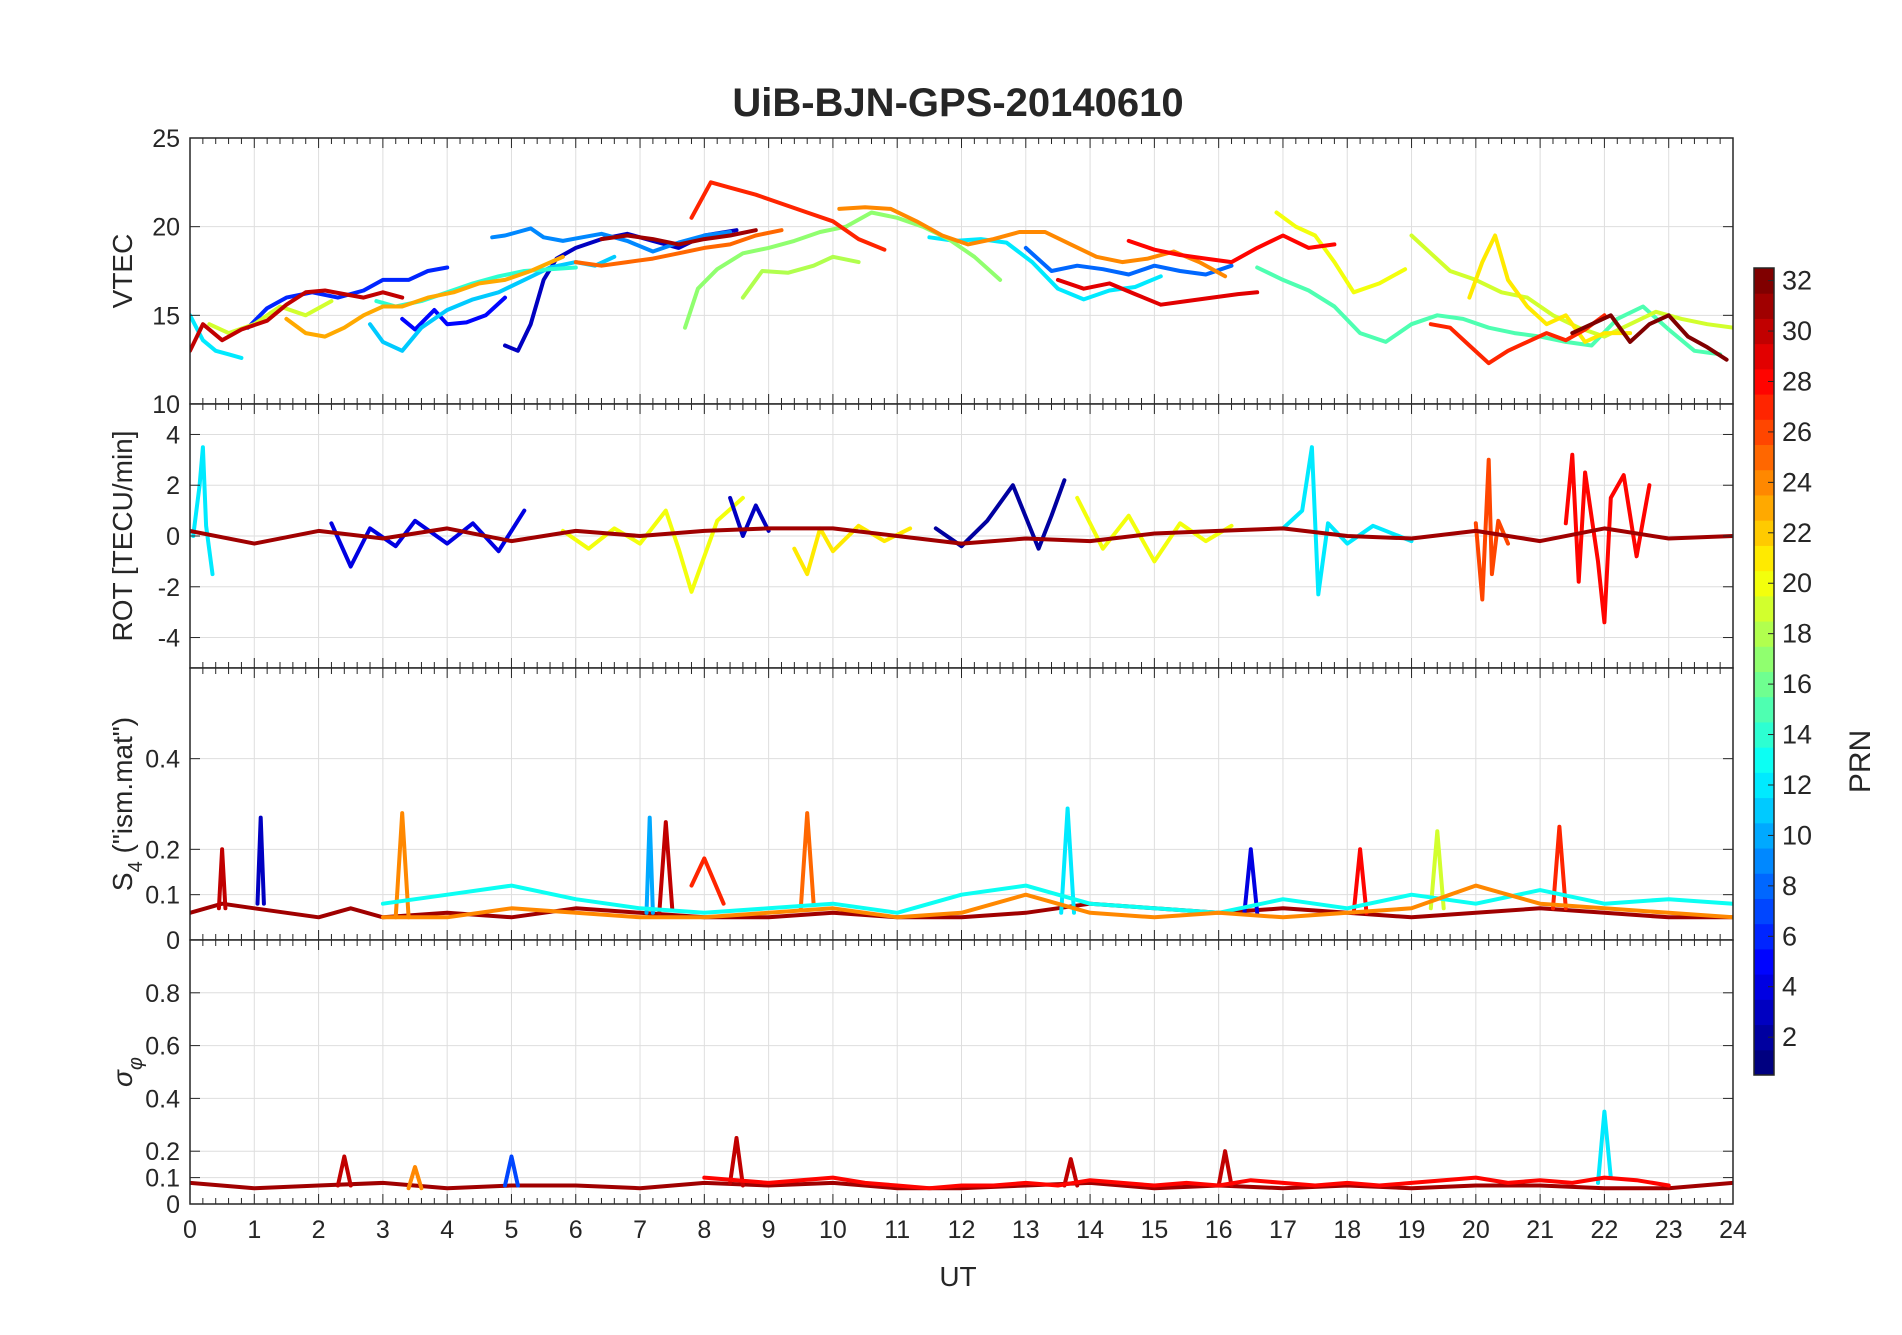 This screenshot has height=1335, width=1902. What do you see at coordinates (127, 1072) in the screenshot?
I see `y-axis-label-sigphi: σφ` at bounding box center [127, 1072].